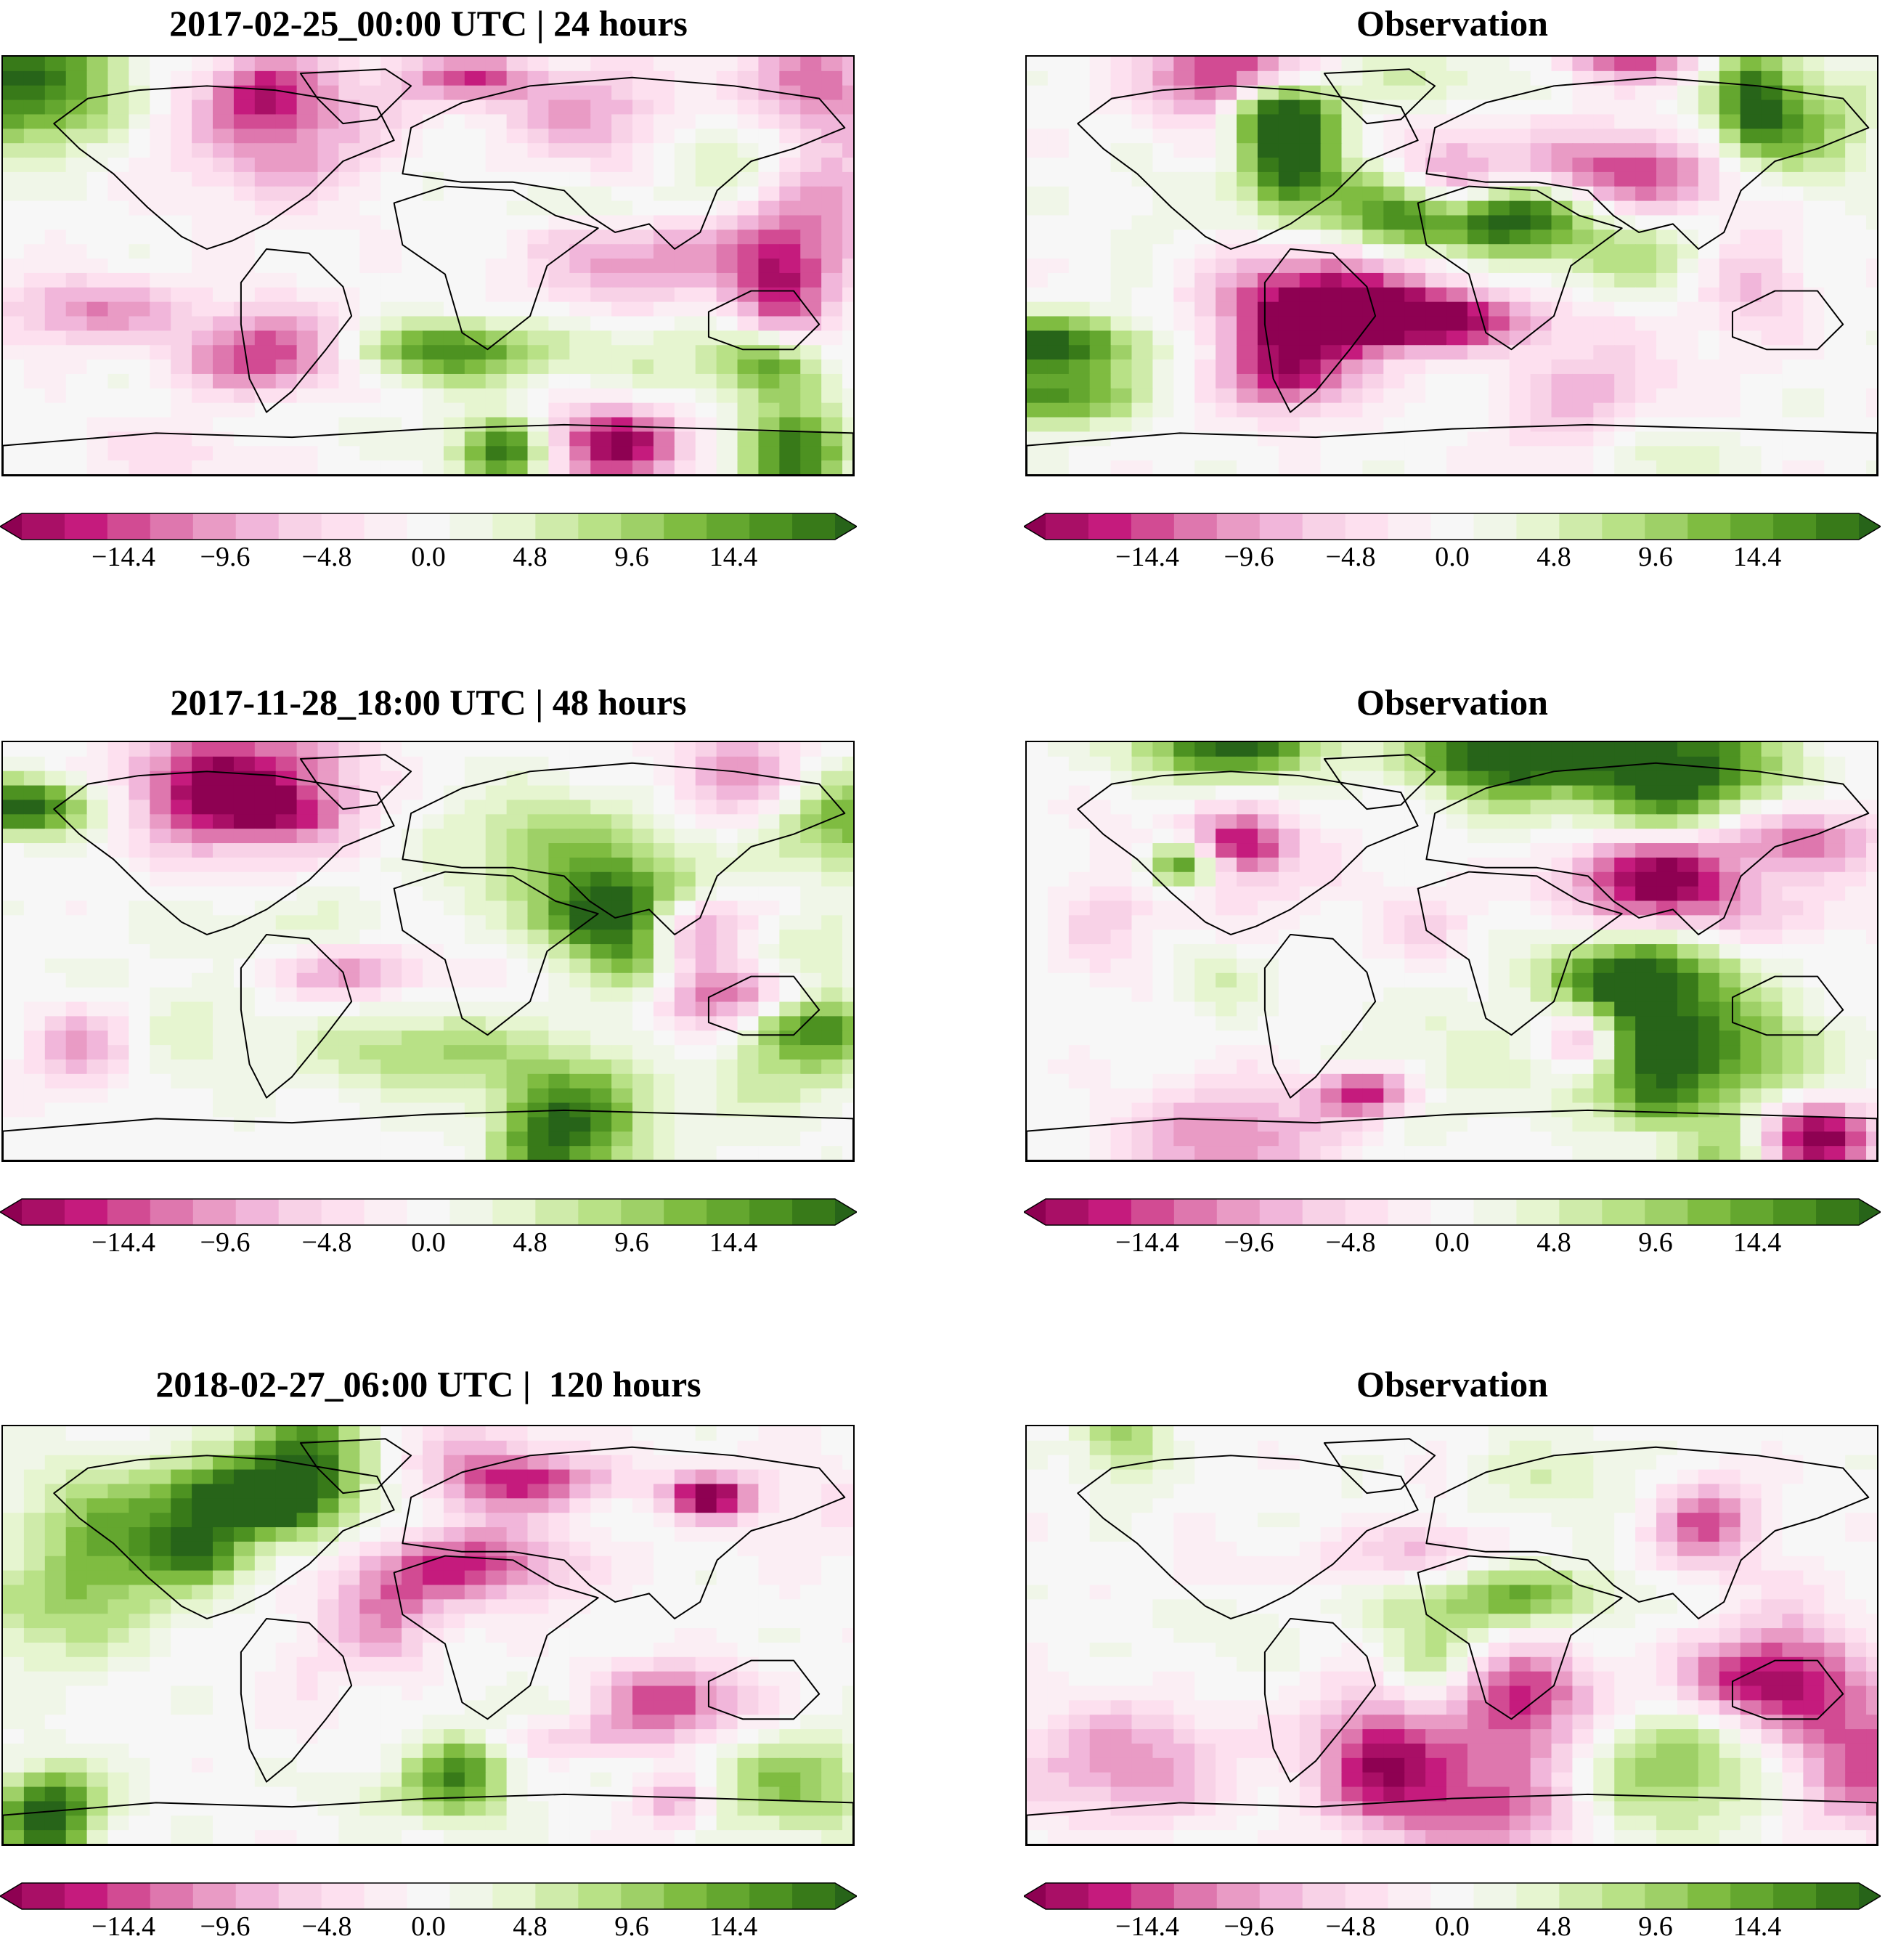  What do you see at coordinates (428, 703) in the screenshot?
I see `panel-title: 2017-11-28_18:00 UTC | 48 hours` at bounding box center [428, 703].